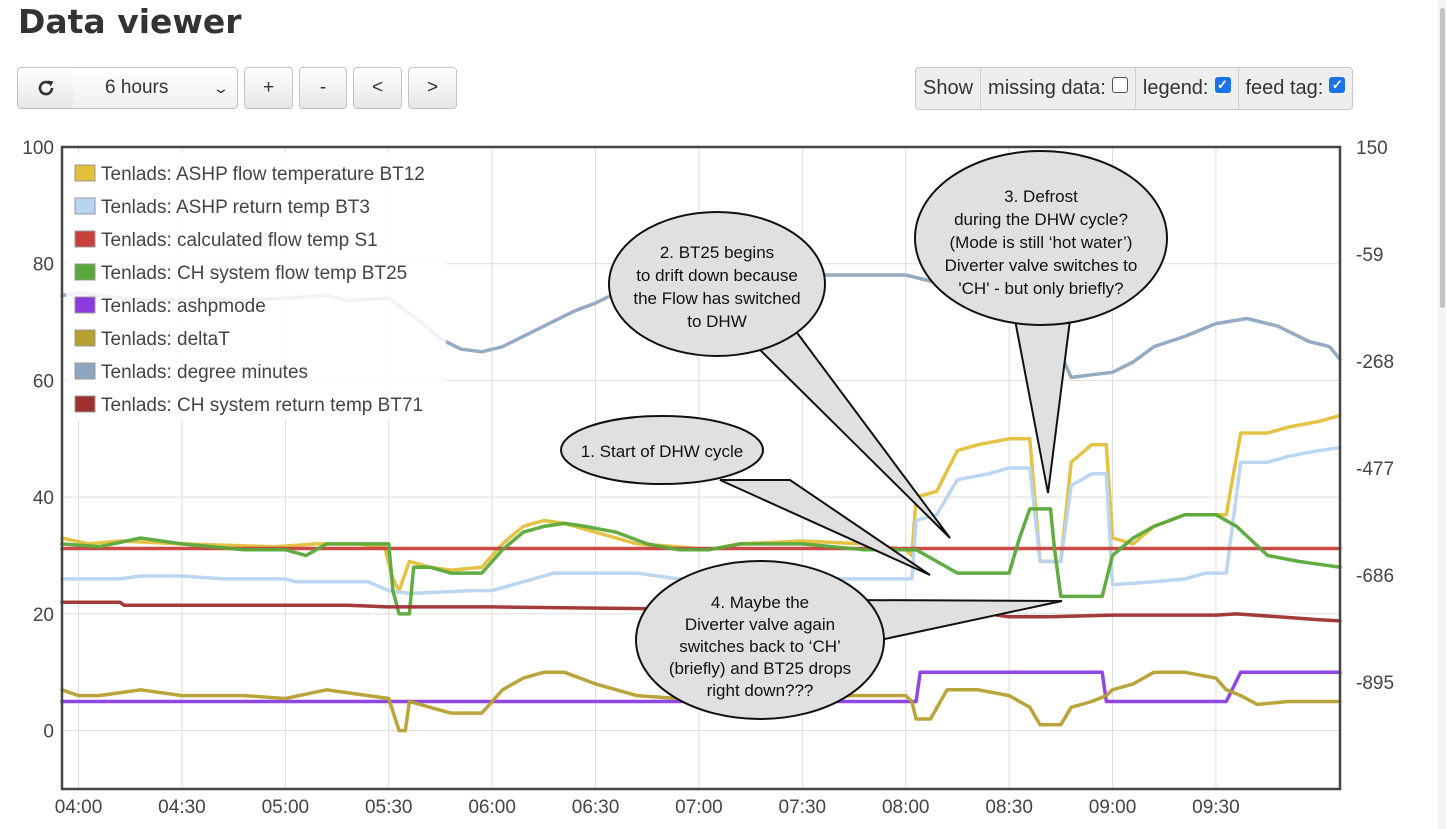 The height and width of the screenshot is (829, 1446). What do you see at coordinates (183, 306) in the screenshot?
I see `legend-label: Tenlads: ashpmode` at bounding box center [183, 306].